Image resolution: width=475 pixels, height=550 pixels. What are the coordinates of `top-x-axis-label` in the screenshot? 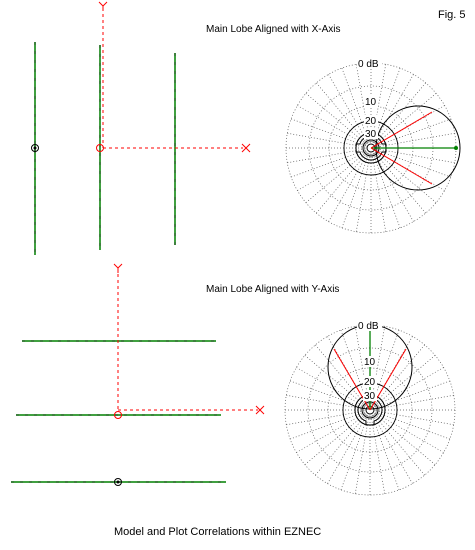 It's located at (246, 148).